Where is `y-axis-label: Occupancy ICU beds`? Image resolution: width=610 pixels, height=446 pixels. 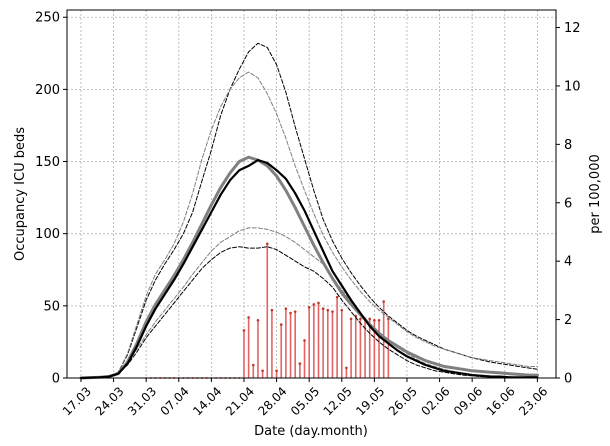
y-axis-label: Occupancy ICU beds is located at coordinates (20, 194).